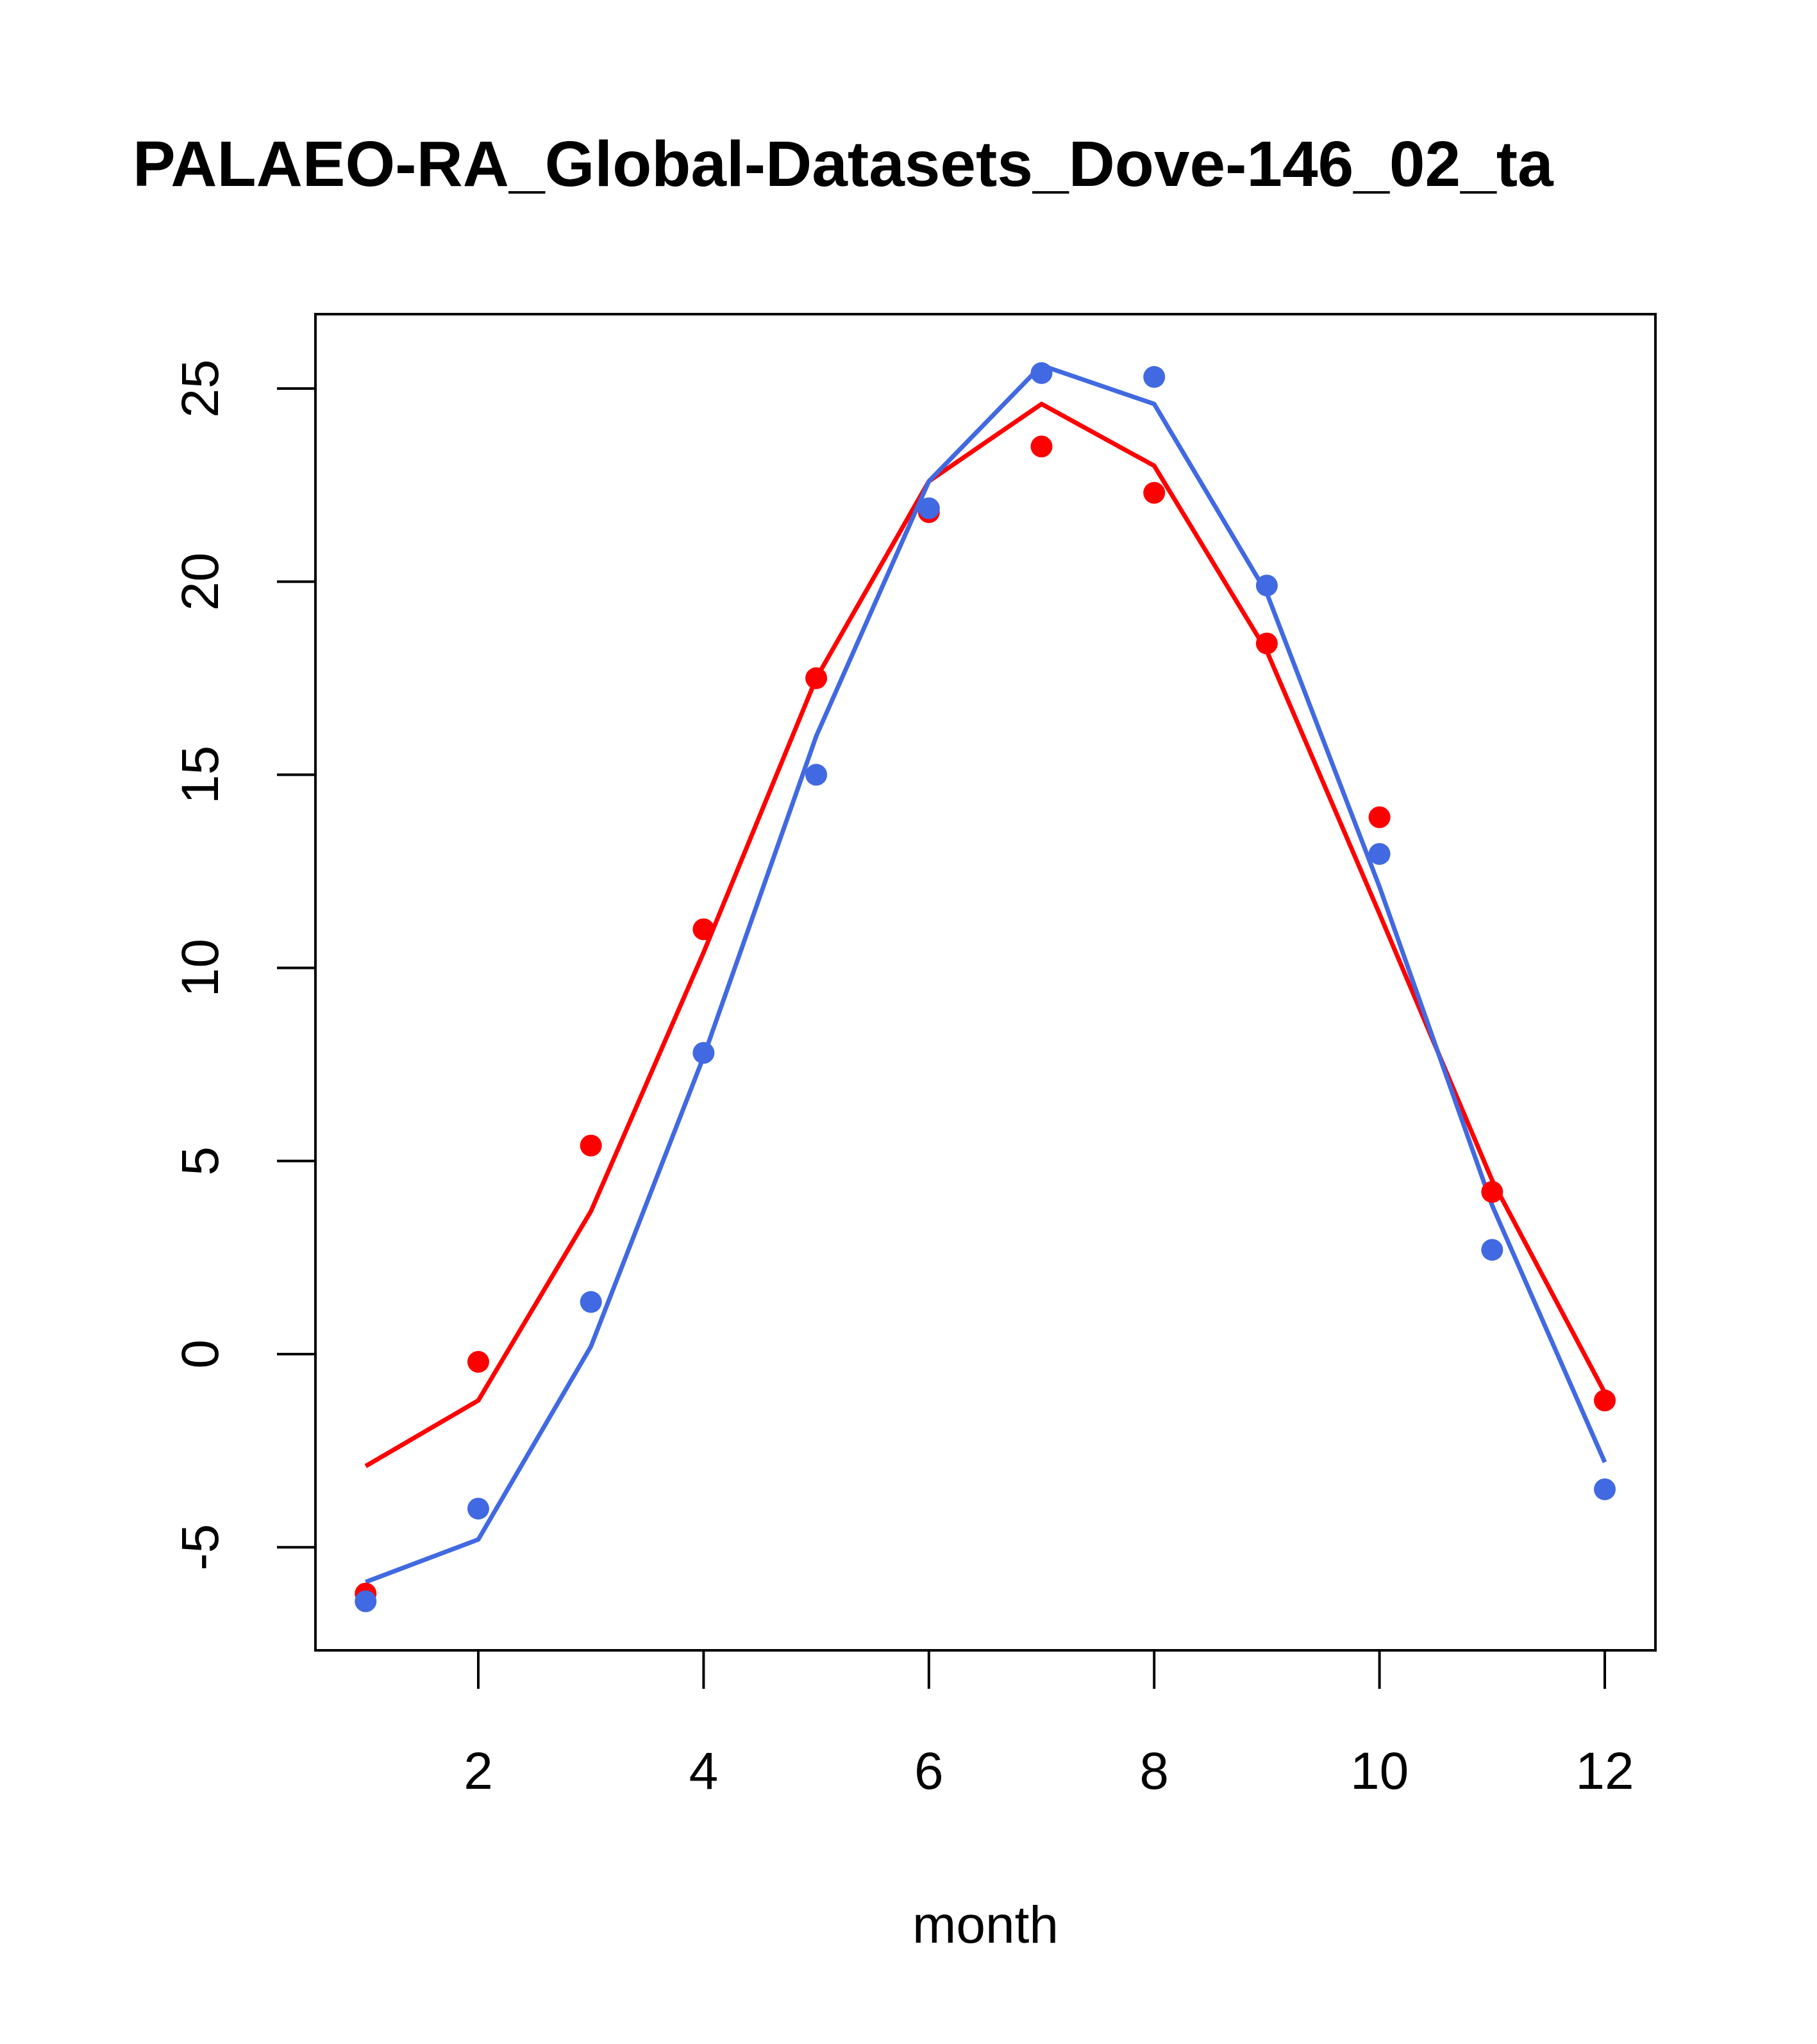  Describe the element at coordinates (1379, 1771) in the screenshot. I see `x-tick-label: 10` at that location.